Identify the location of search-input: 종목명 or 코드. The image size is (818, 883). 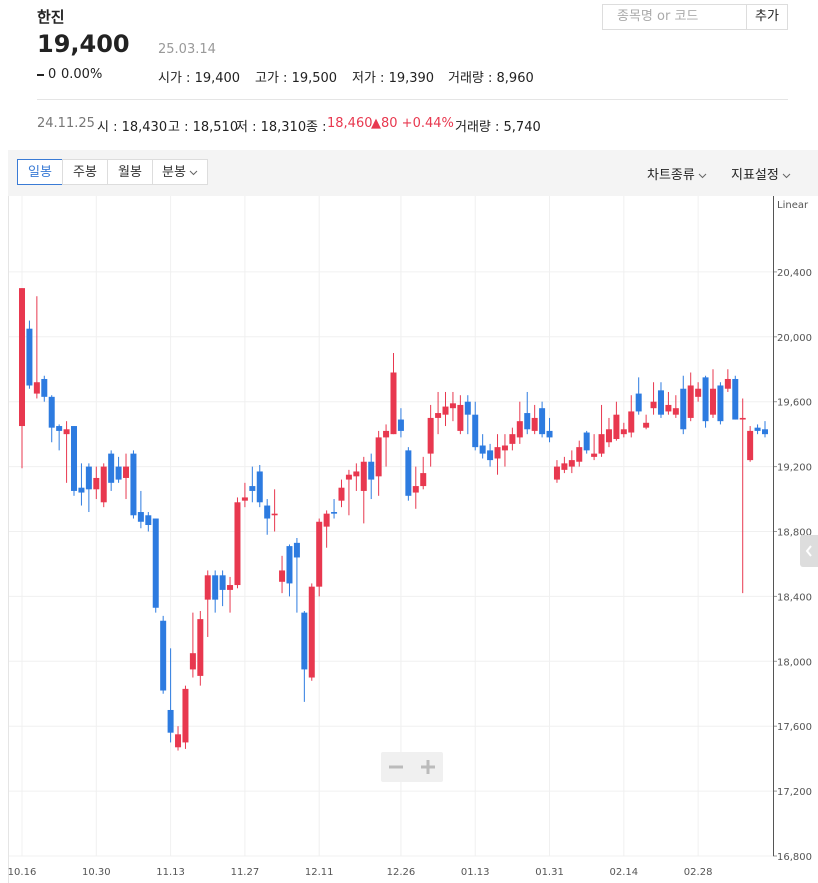
(674, 17).